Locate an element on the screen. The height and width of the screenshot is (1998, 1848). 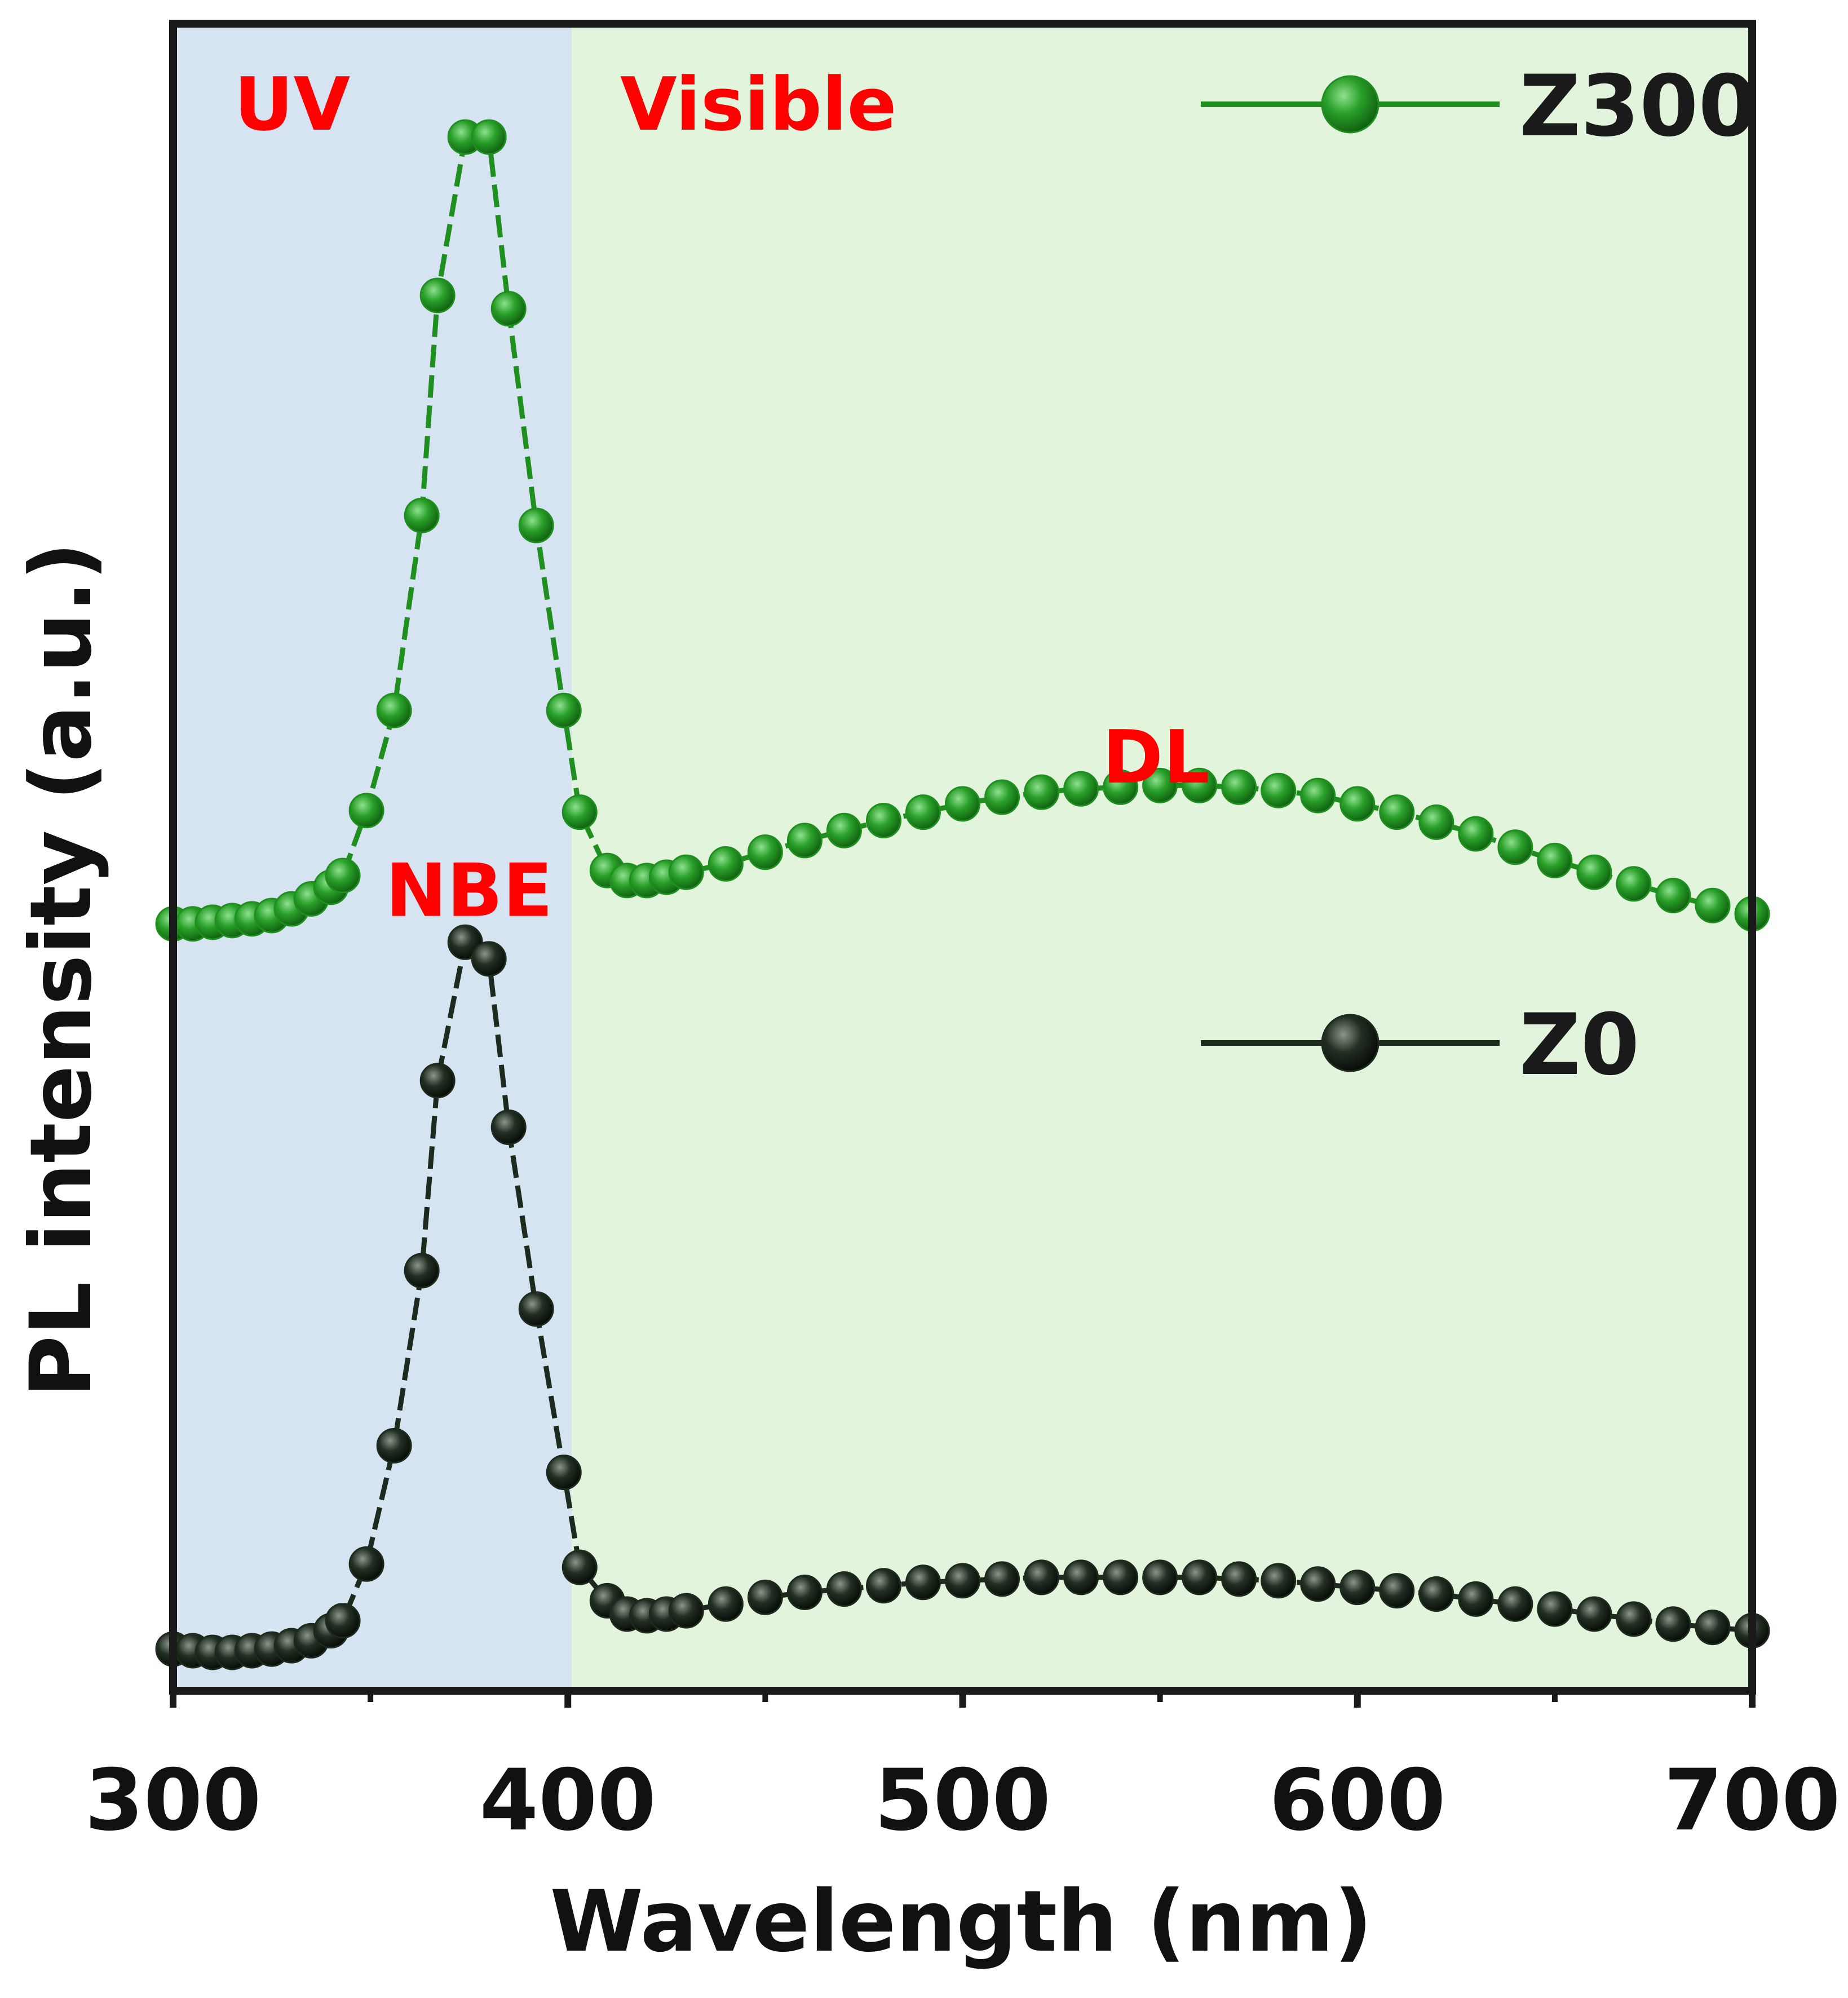
legend-label-z0: Z0 is located at coordinates (1579, 1045).